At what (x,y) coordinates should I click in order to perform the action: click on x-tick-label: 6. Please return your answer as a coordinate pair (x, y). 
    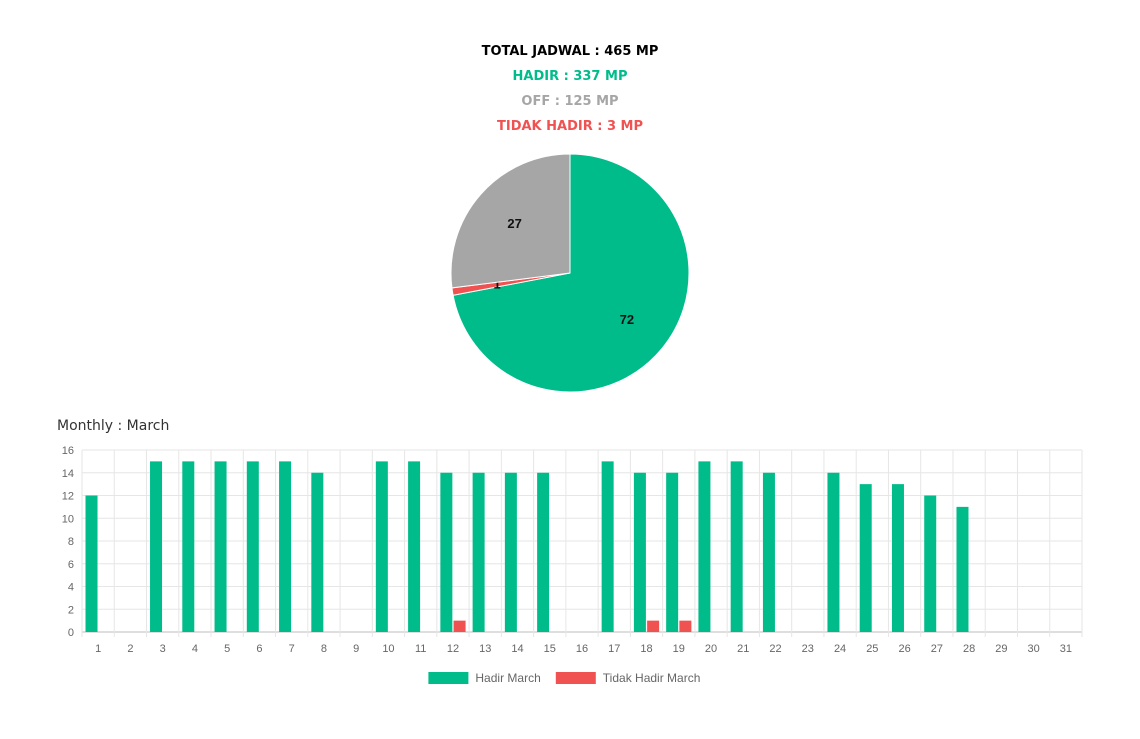
    Looking at the image, I should click on (259, 649).